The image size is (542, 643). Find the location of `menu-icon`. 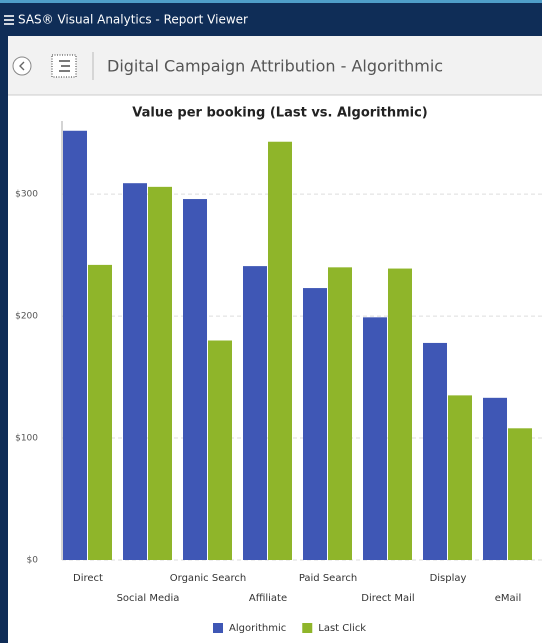

menu-icon is located at coordinates (9, 20).